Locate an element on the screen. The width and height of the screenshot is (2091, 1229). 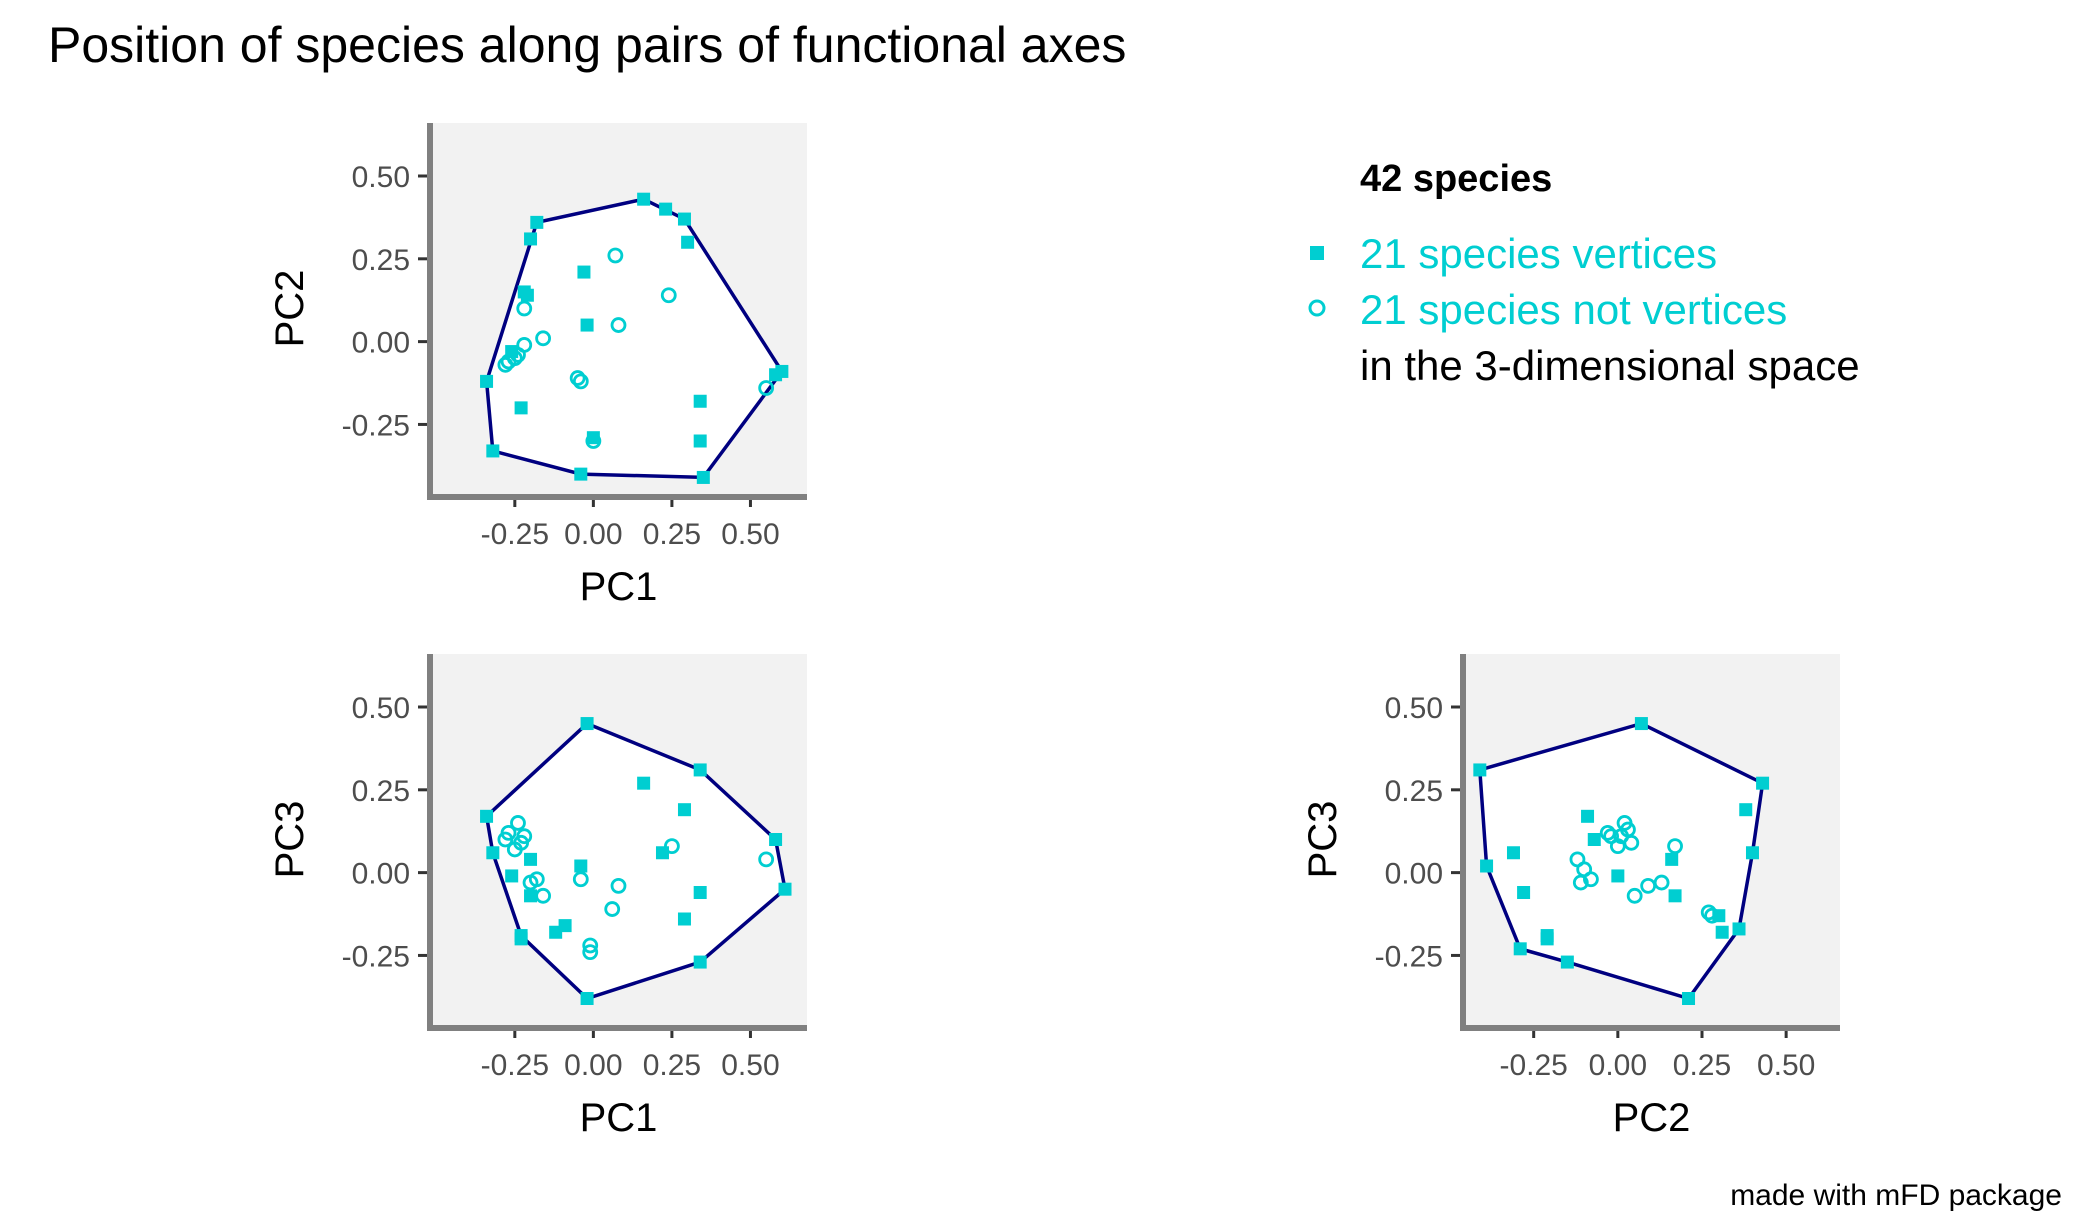
legend-heading: 42 species is located at coordinates (1456, 179).